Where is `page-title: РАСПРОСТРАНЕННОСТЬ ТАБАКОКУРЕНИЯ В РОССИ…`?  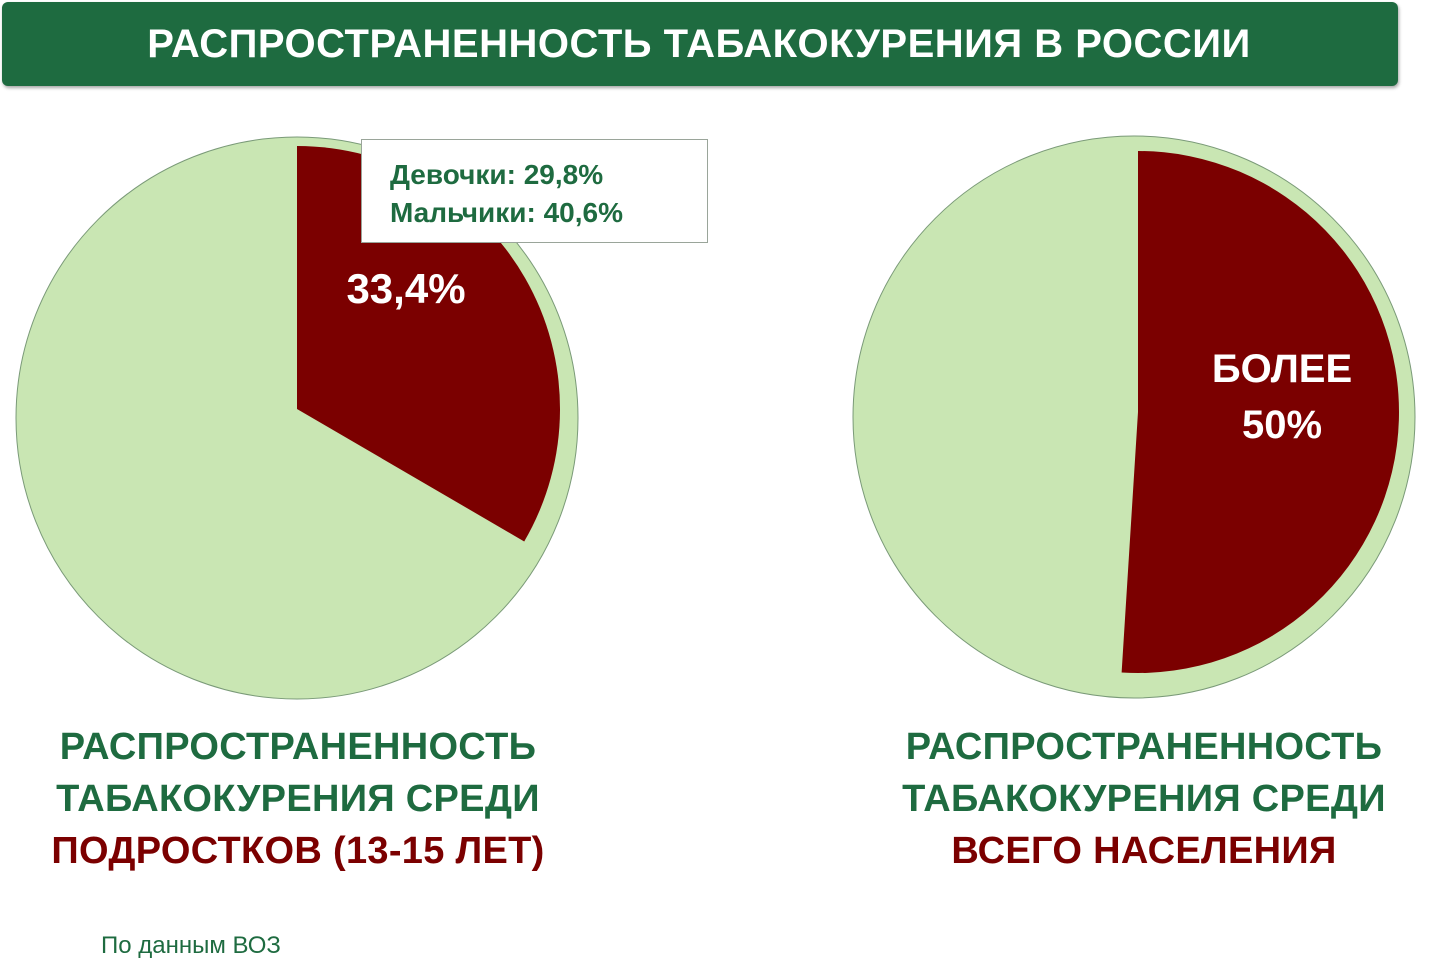
page-title: РАСПРОСТРАНЕННОСТЬ ТАБАКОКУРЕНИЯ В РОССИ… is located at coordinates (699, 43).